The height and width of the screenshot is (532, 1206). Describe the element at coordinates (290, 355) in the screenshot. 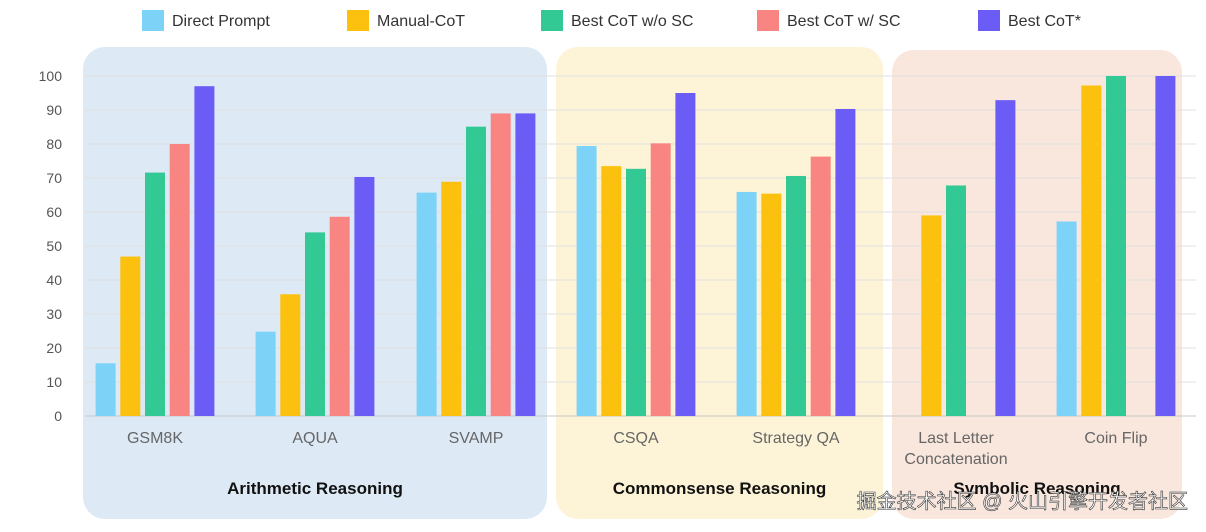

I see `bar-aqua-manual-cot` at that location.